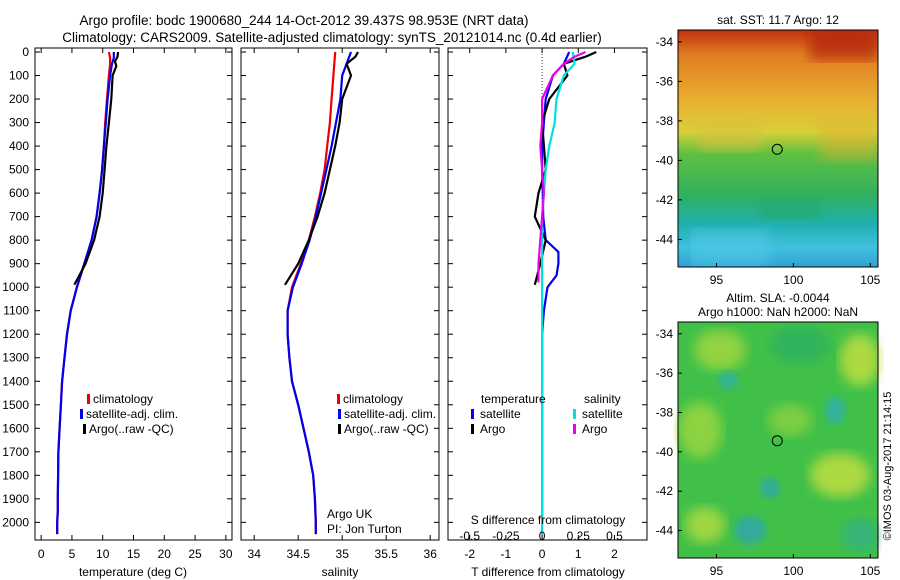 The image size is (900, 580). What do you see at coordinates (15, 475) in the screenshot?
I see `y-tick-label: 1800` at bounding box center [15, 475].